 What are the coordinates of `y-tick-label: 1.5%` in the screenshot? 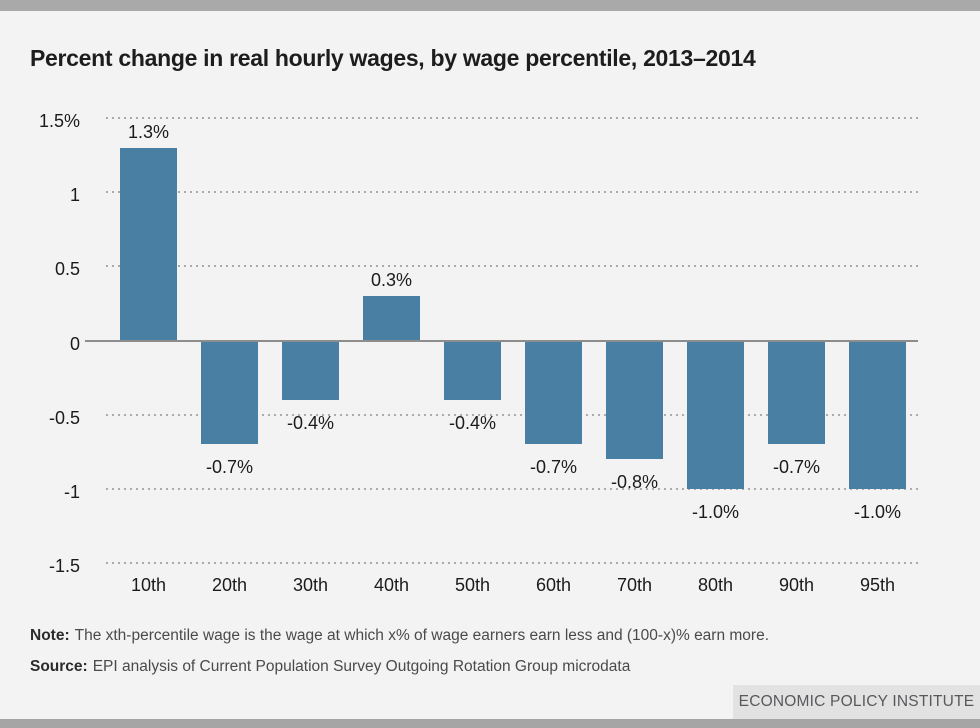 It's located at (59, 121).